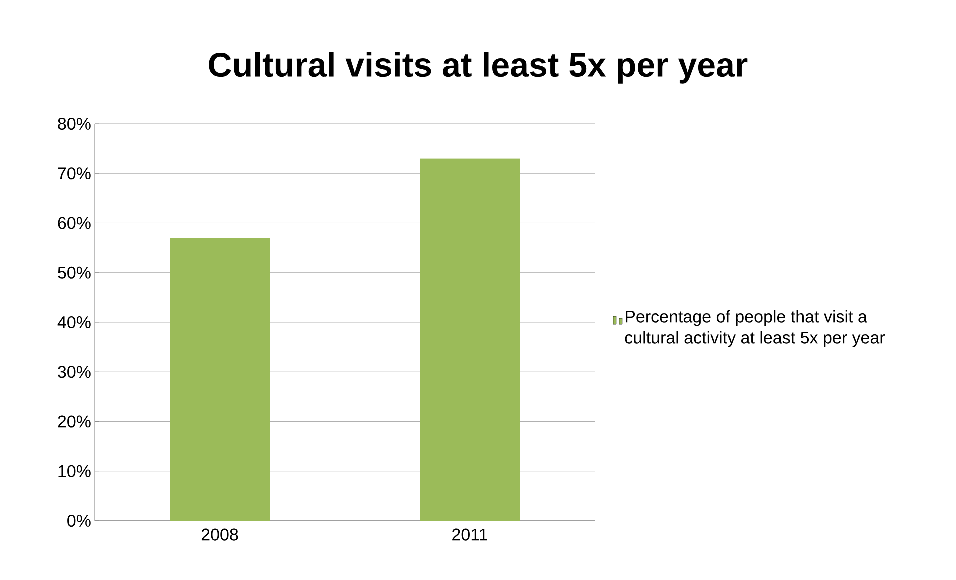 This screenshot has width=956, height=580. Describe the element at coordinates (74, 124) in the screenshot. I see `y-tick-label: 80%` at that location.